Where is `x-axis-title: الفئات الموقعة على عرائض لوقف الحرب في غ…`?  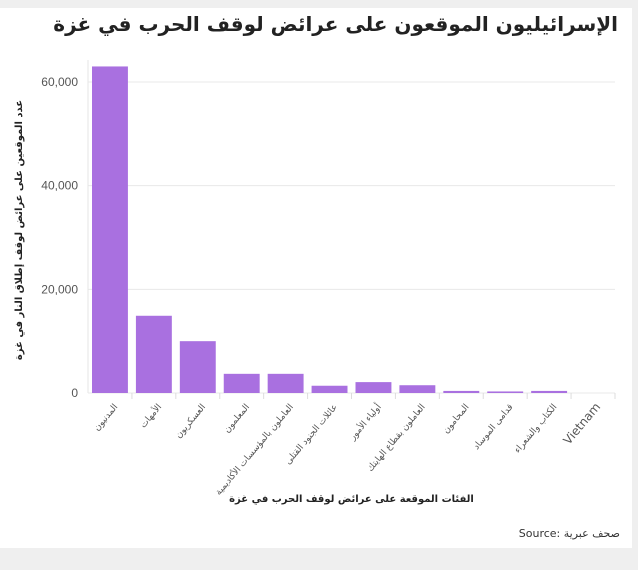 x-axis-title: الفئات الموقعة على عرائض لوقف الحرب في غ… is located at coordinates (351, 499).